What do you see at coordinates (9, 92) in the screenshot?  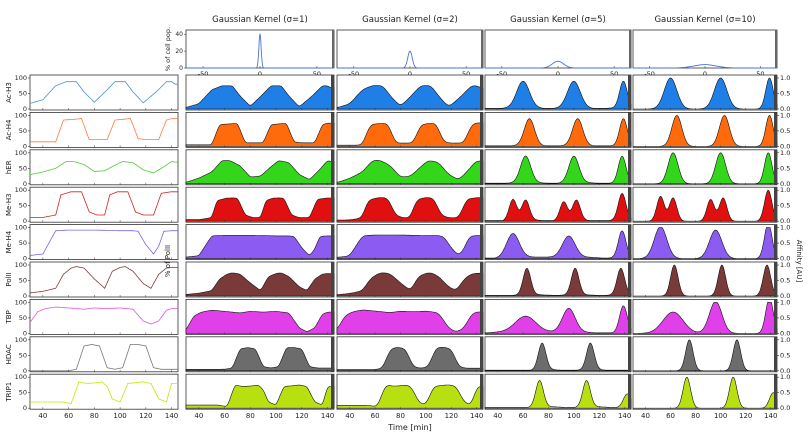 I see `row-label-ac-h3: Ac-H3` at bounding box center [9, 92].